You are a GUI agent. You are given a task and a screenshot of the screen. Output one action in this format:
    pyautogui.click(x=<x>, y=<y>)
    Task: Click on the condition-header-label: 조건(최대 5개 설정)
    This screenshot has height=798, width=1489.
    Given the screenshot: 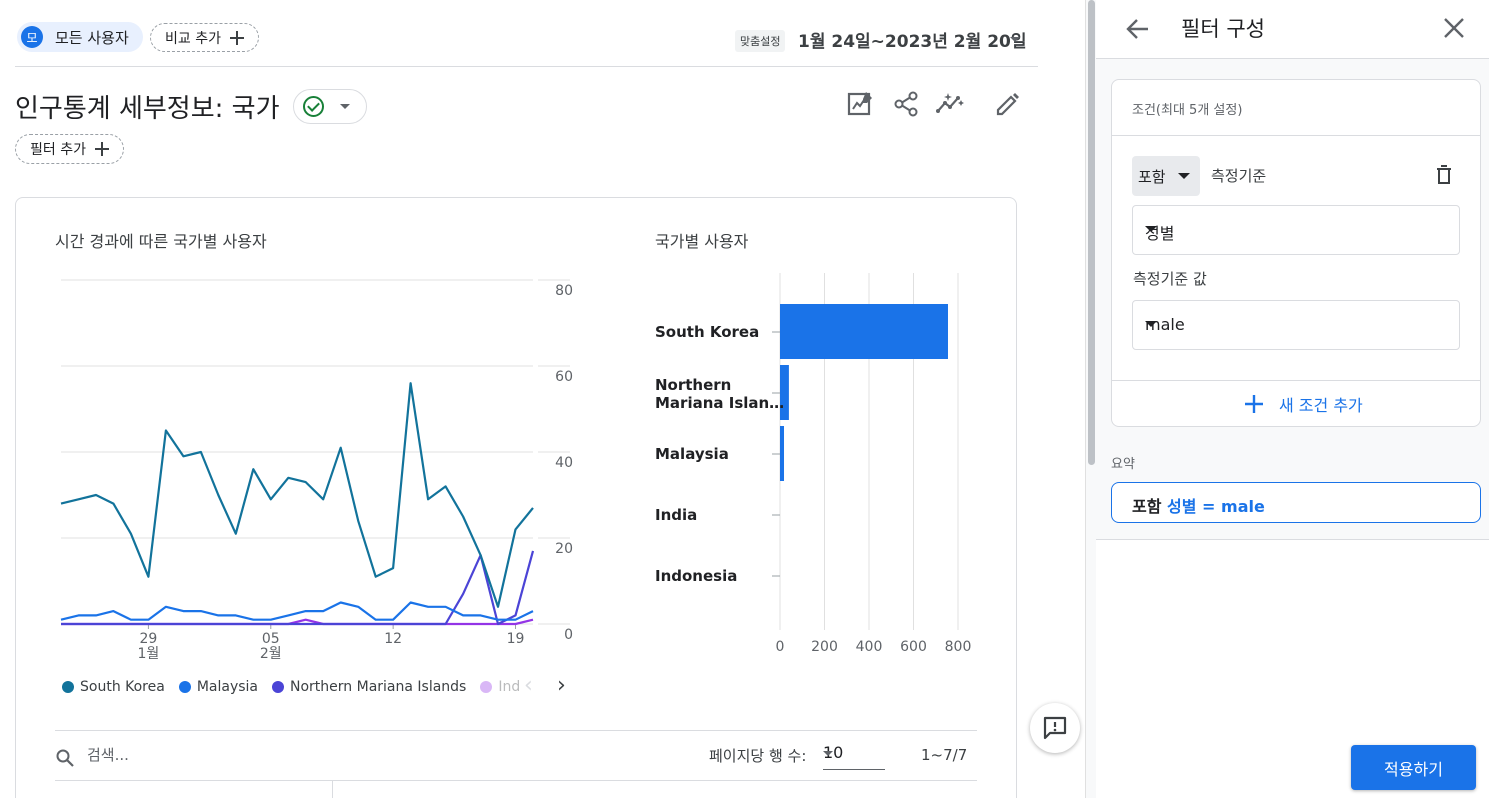 What is the action you would take?
    pyautogui.click(x=1187, y=110)
    